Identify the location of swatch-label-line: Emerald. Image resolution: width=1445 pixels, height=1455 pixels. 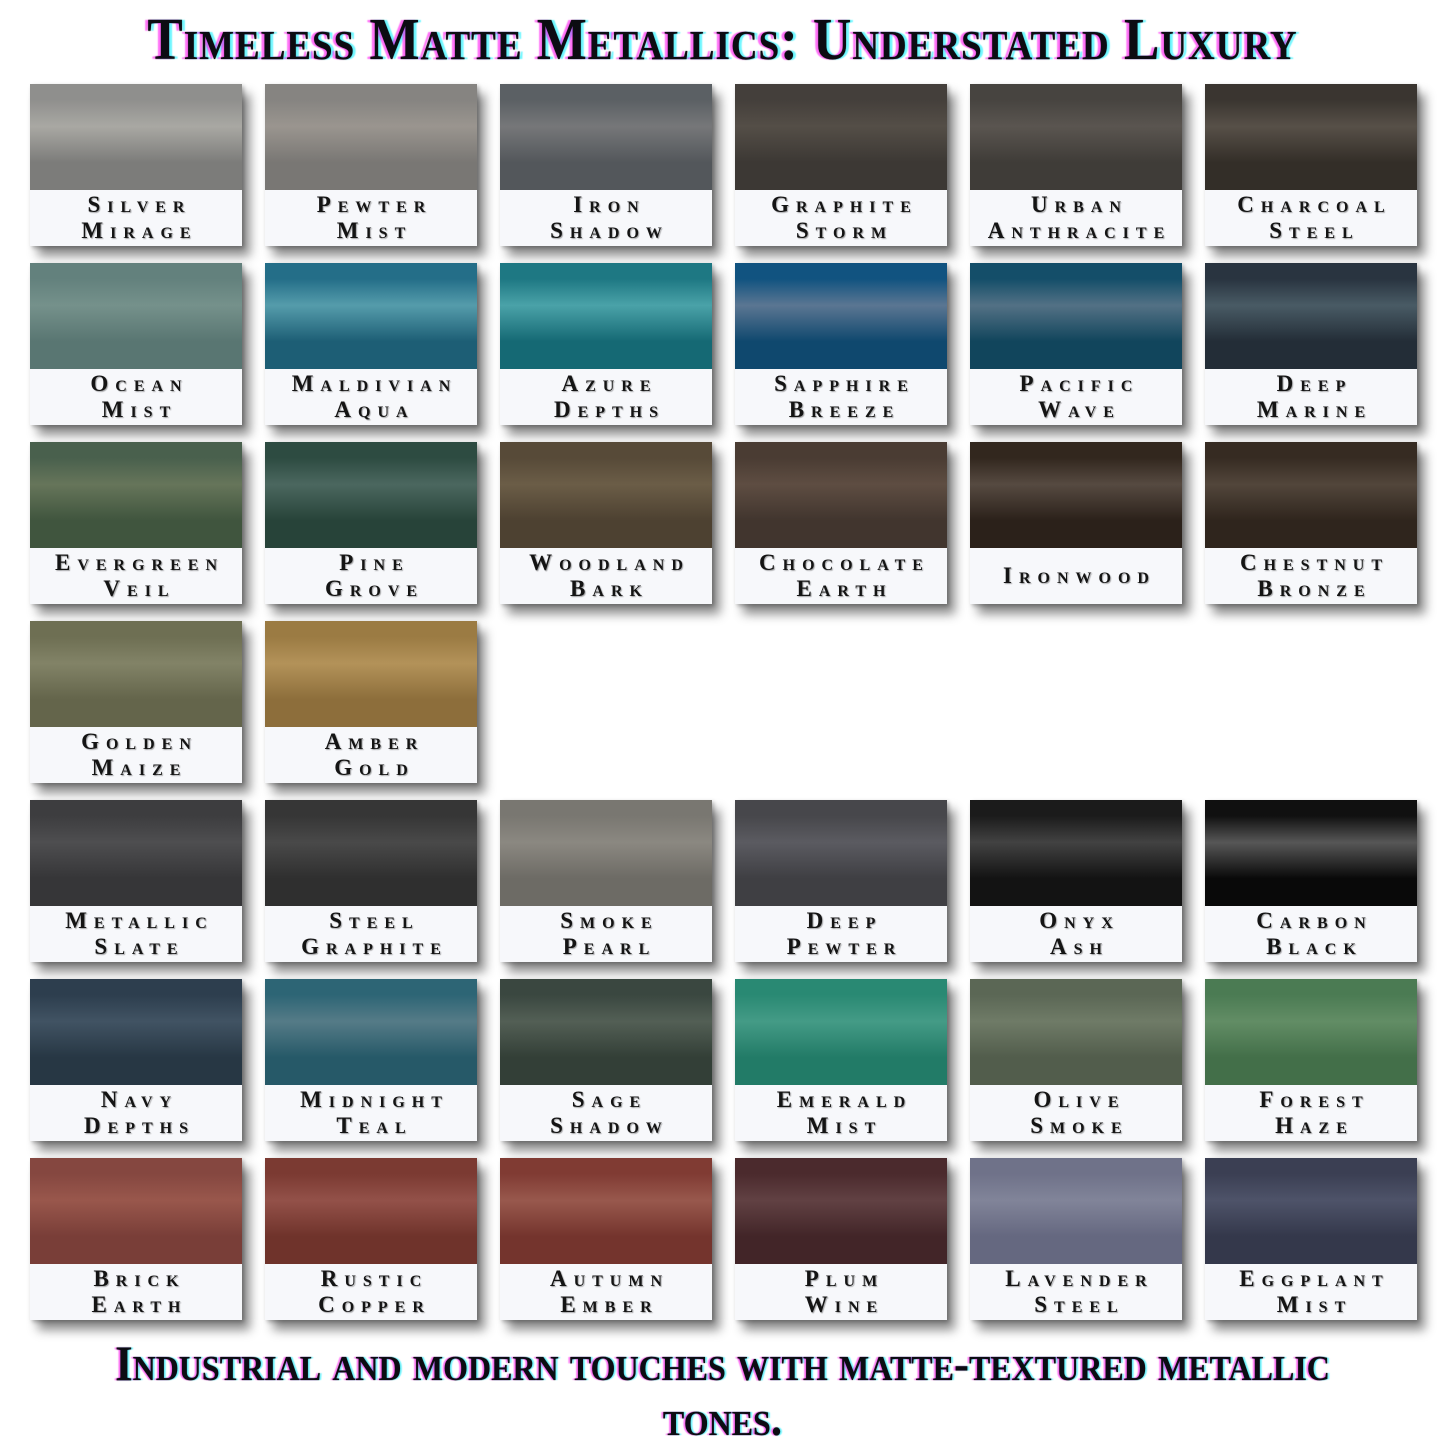
(844, 1099).